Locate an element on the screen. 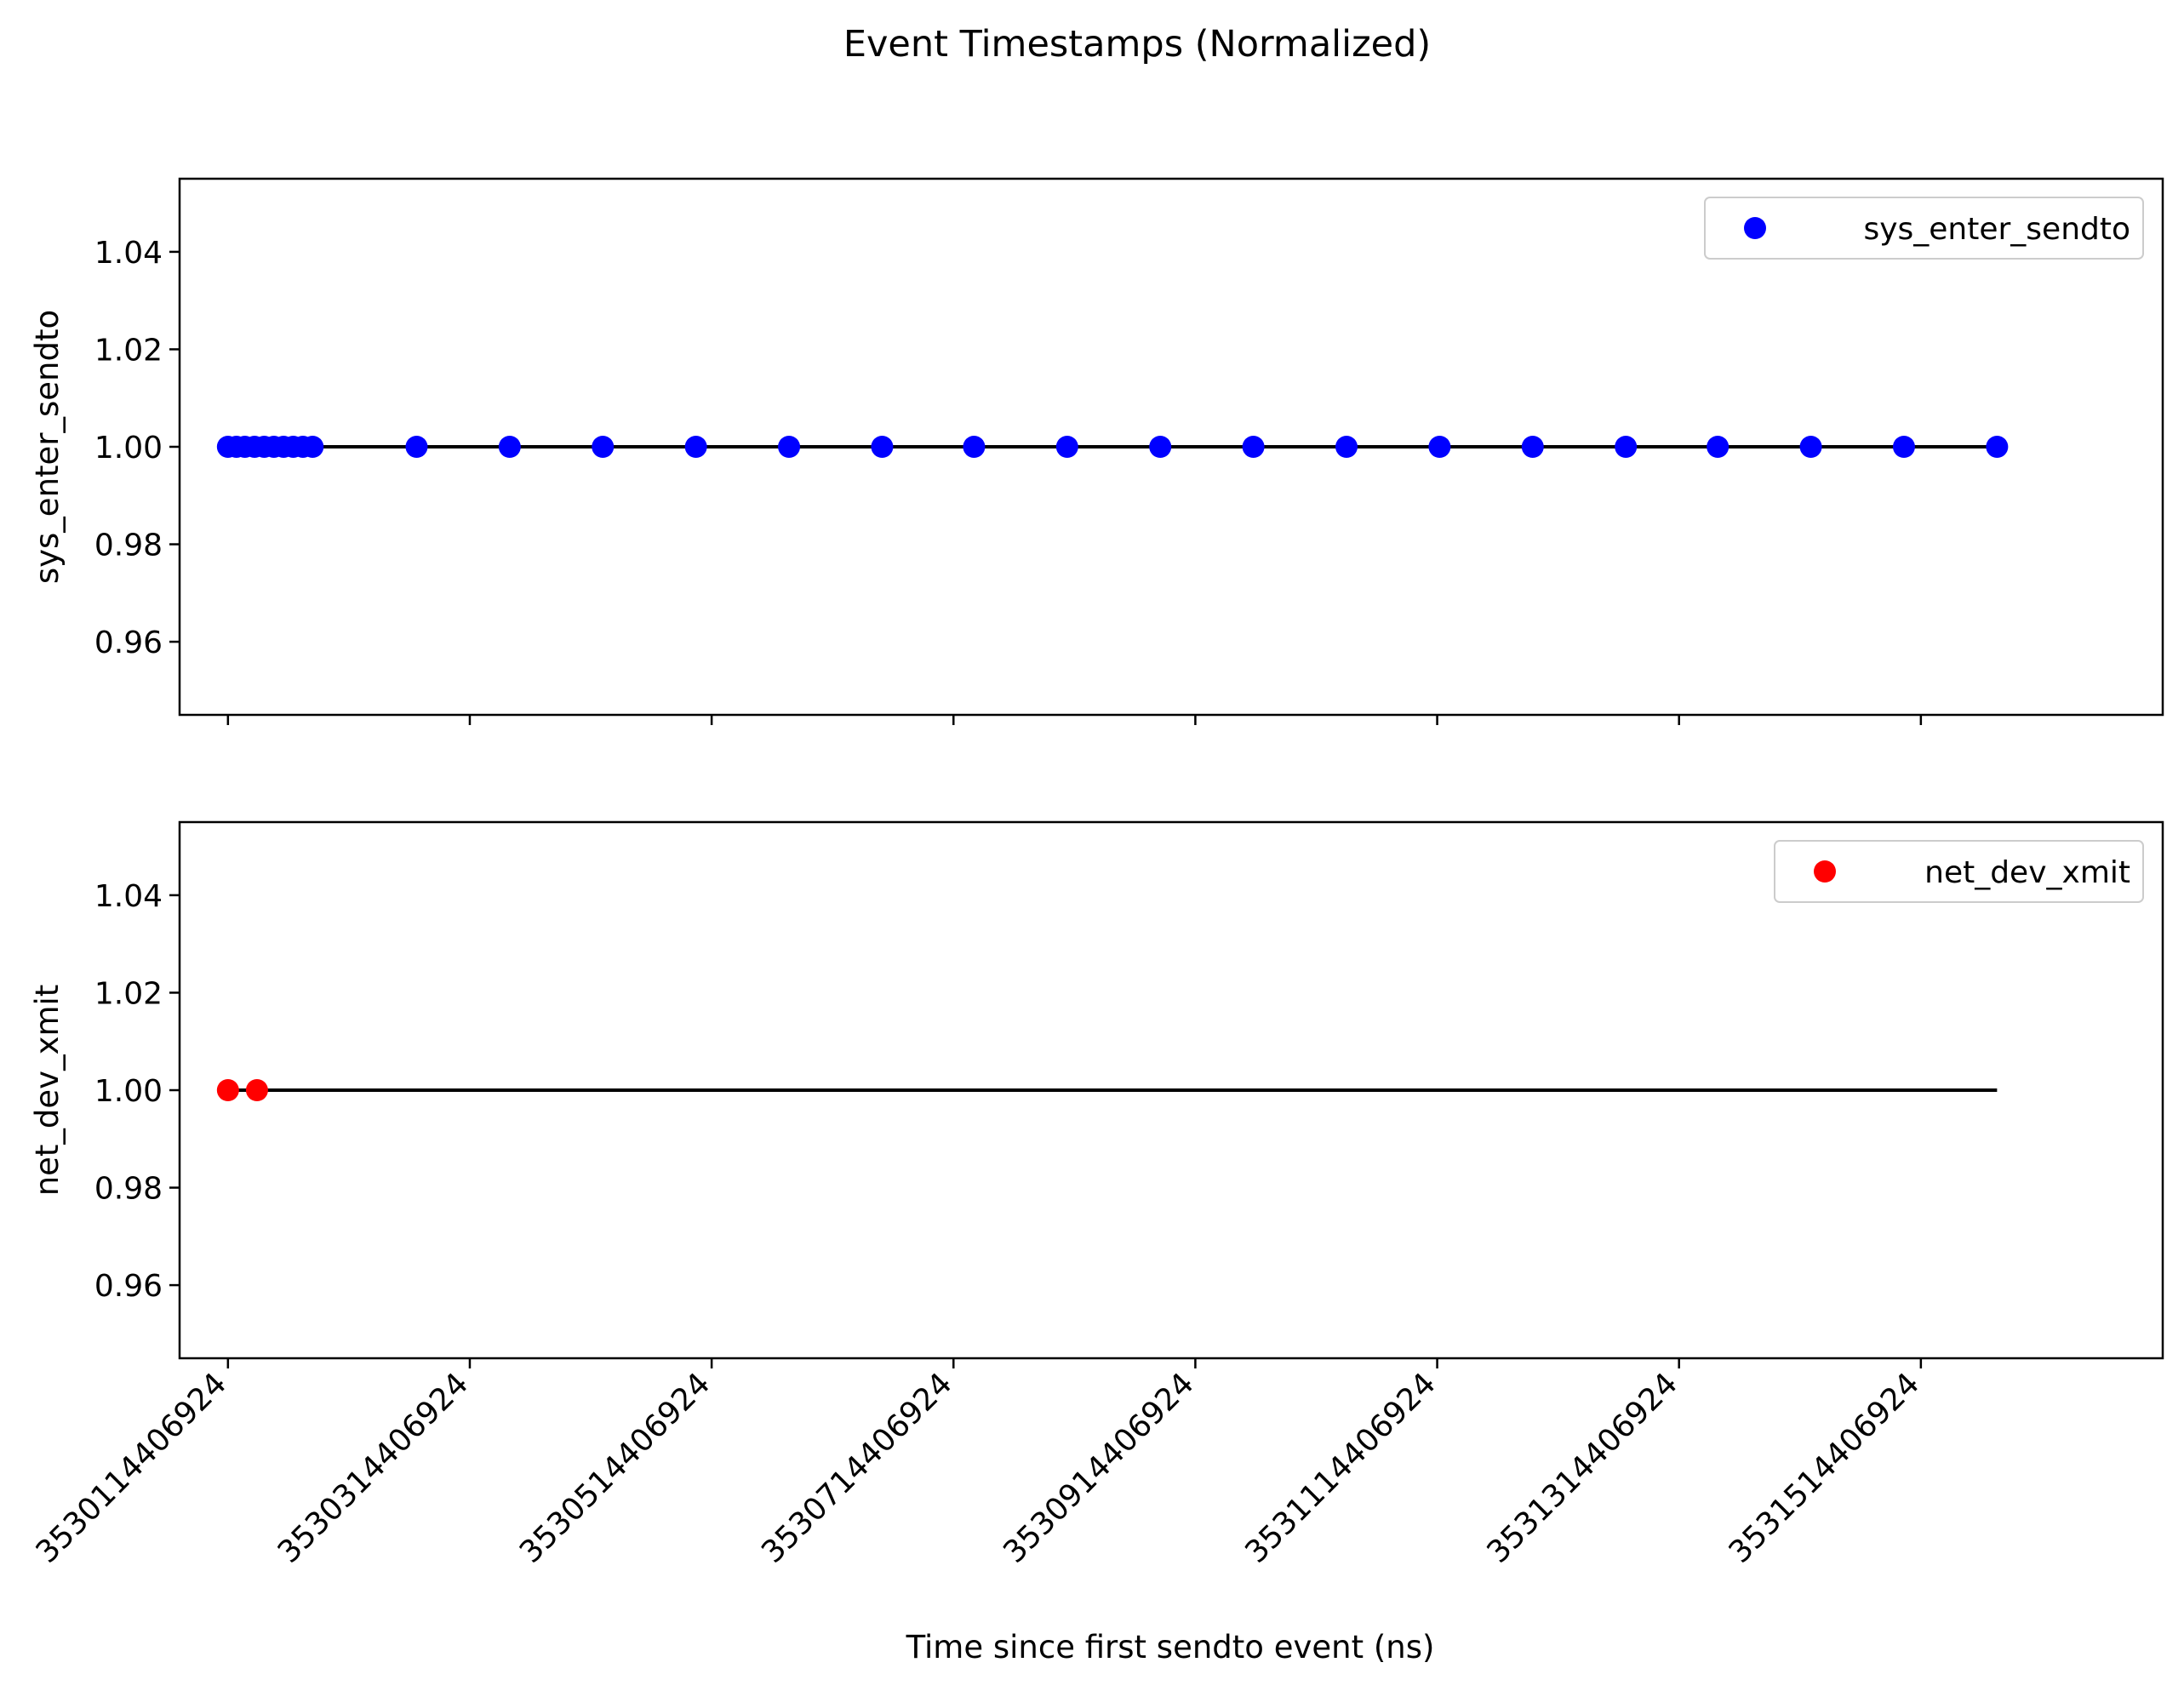  y-axis-ticks-top: 0.96 0.98 1.00 1.02 1.04 is located at coordinates (137, 448).